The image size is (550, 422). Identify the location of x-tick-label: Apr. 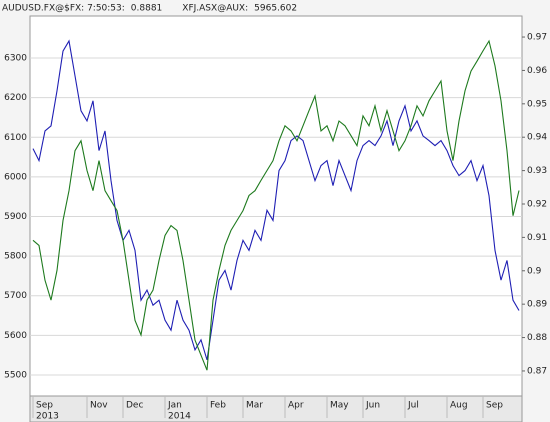
(296, 406).